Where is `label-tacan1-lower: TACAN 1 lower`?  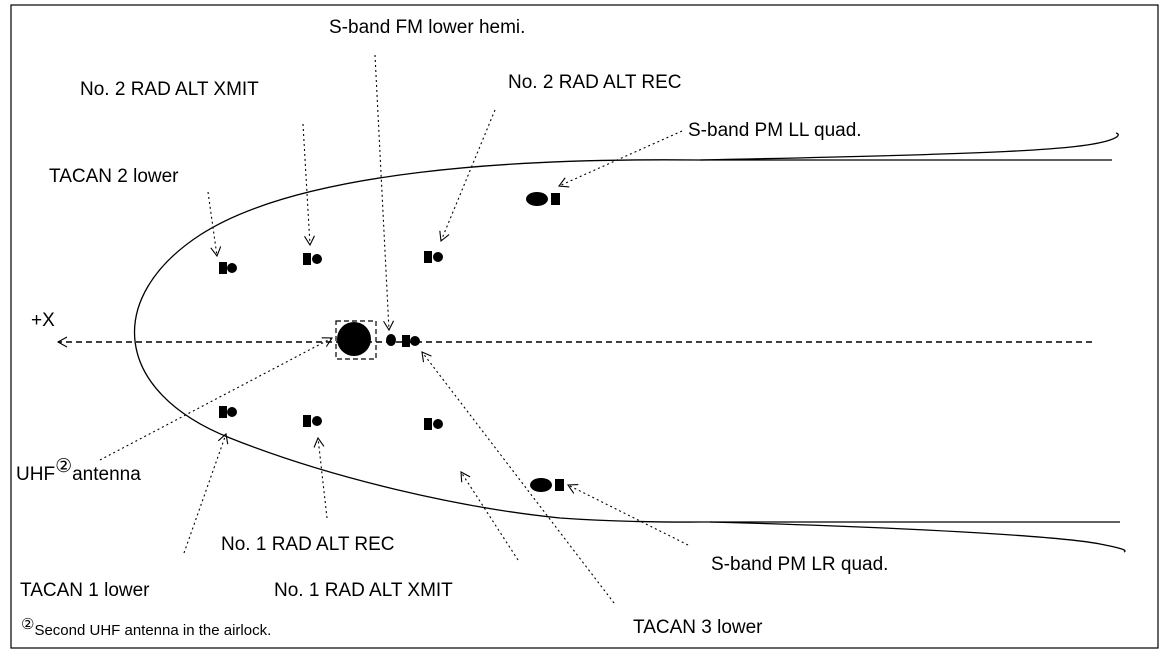
label-tacan1-lower: TACAN 1 lower is located at coordinates (85, 590).